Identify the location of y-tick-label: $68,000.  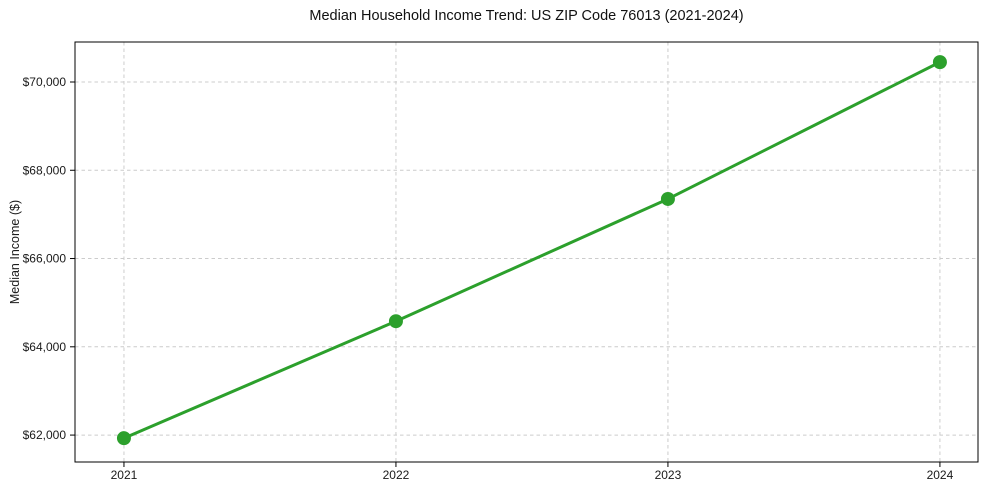
(45, 170).